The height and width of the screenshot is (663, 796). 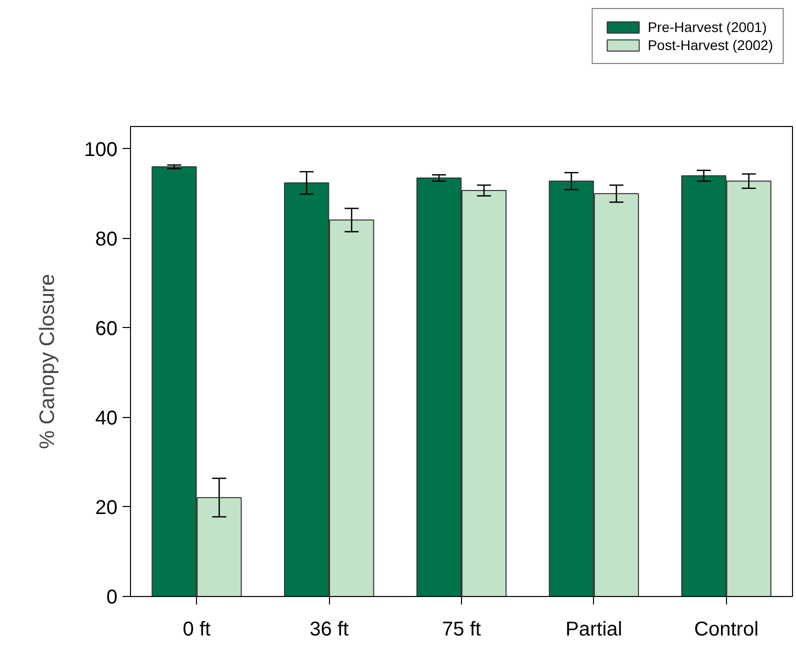 I want to click on legend-label: Pre-Harvest (2001), so click(x=707, y=27).